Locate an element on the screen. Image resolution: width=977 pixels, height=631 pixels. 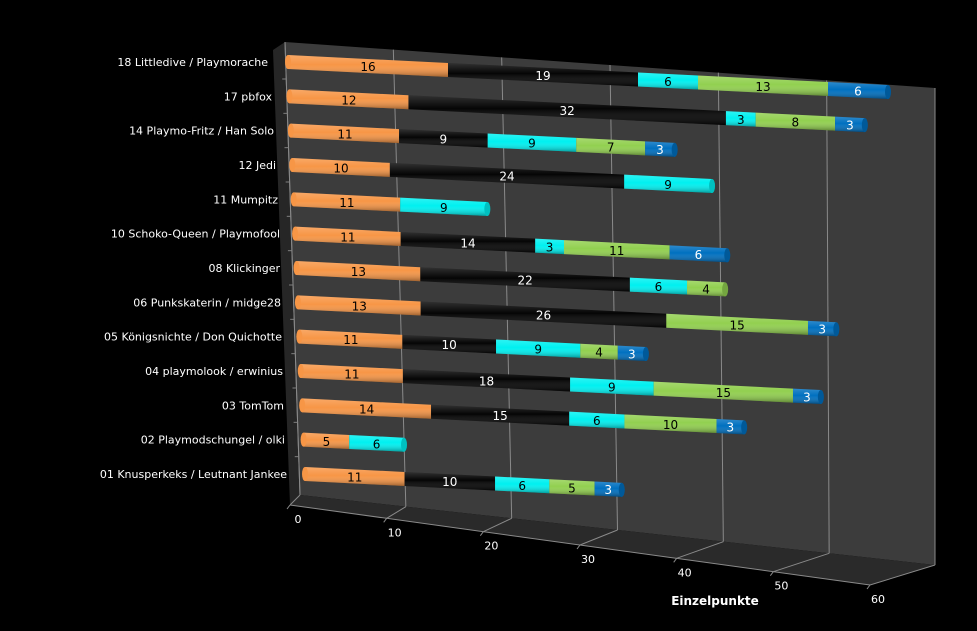
category-label: 03 TomTom is located at coordinates (253, 405).